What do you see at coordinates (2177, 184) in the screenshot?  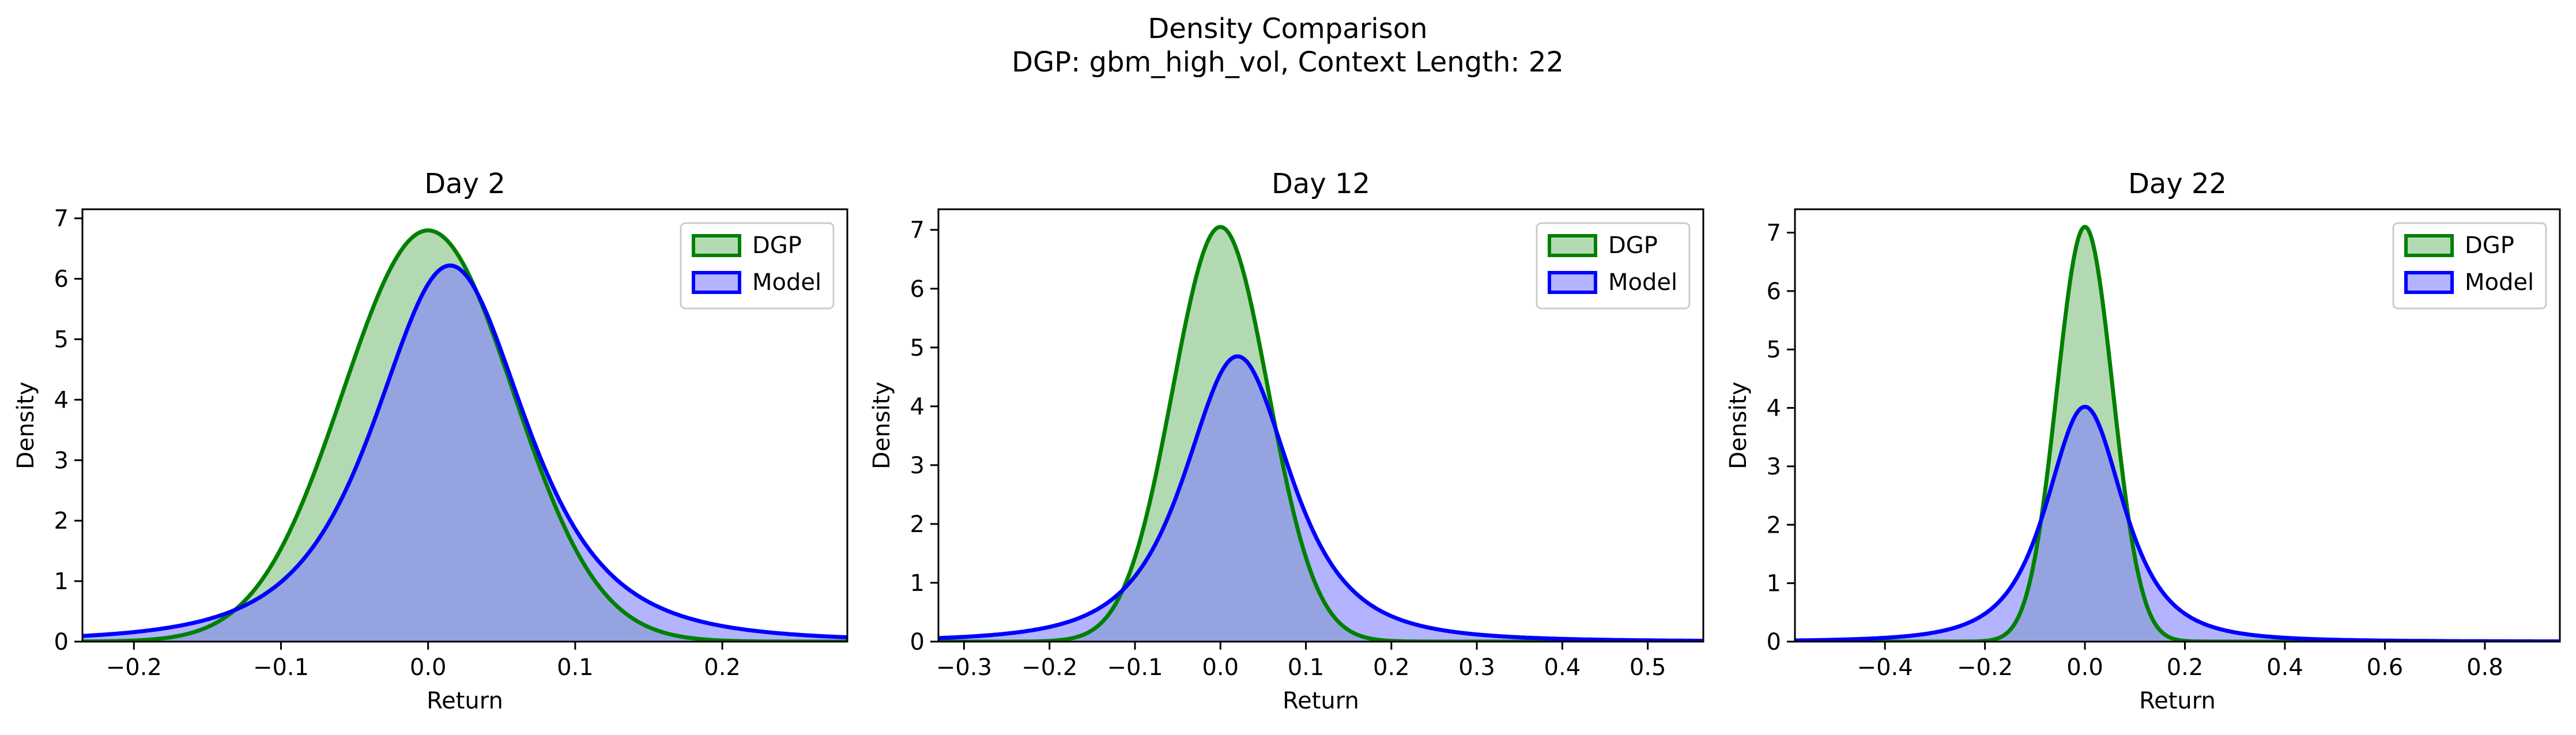 I see `panel-title: Day 22` at bounding box center [2177, 184].